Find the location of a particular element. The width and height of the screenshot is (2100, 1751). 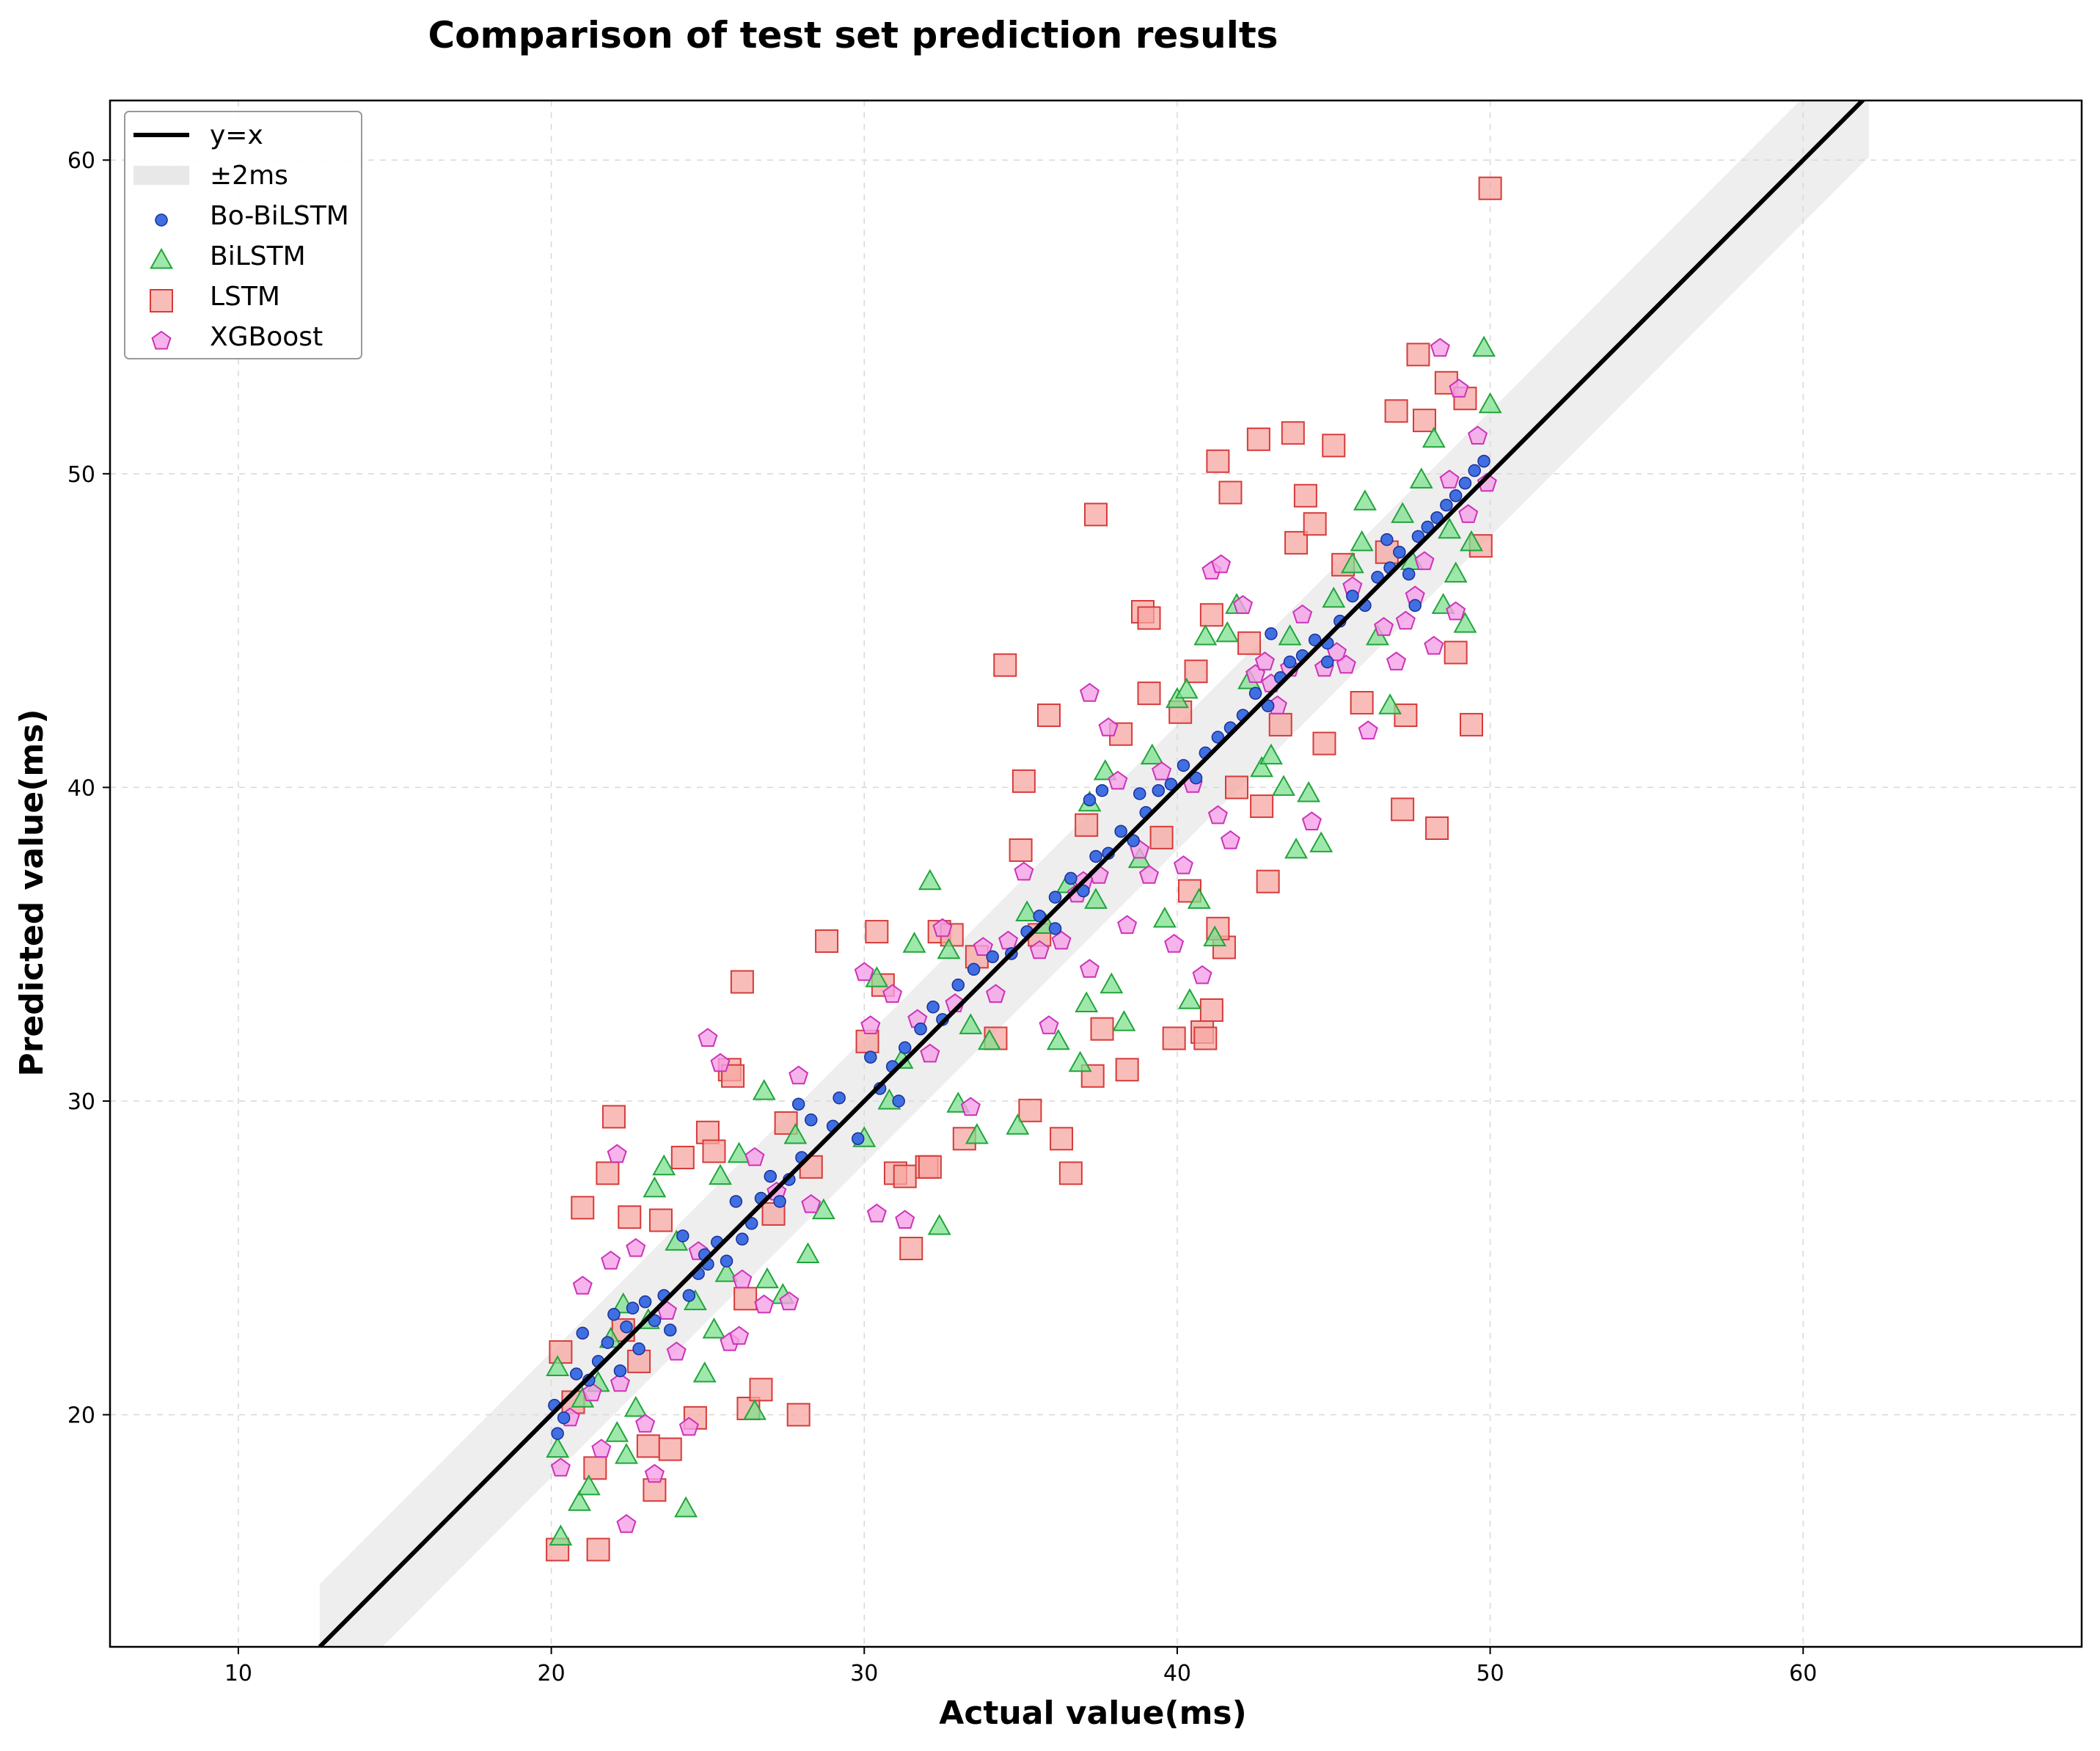

y-tick-label: 20 is located at coordinates (81, 1416).